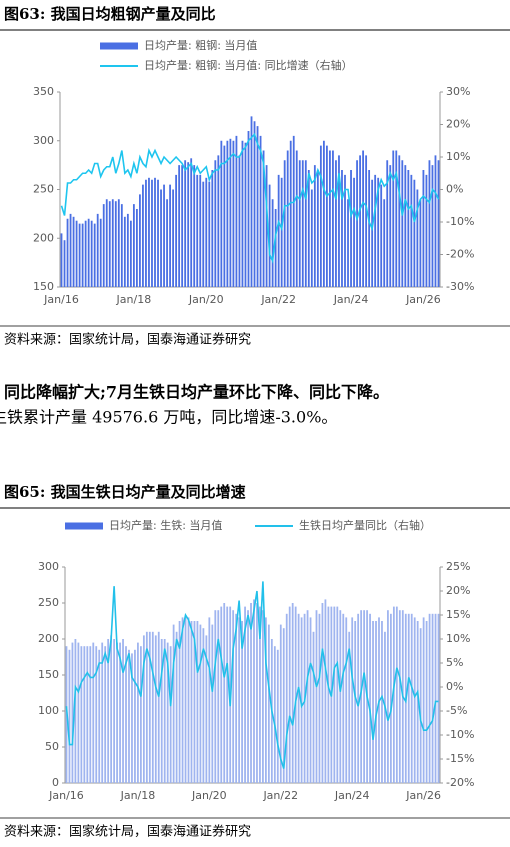  What do you see at coordinates (119, 46) in the screenshot?
I see `legend-swatch` at bounding box center [119, 46].